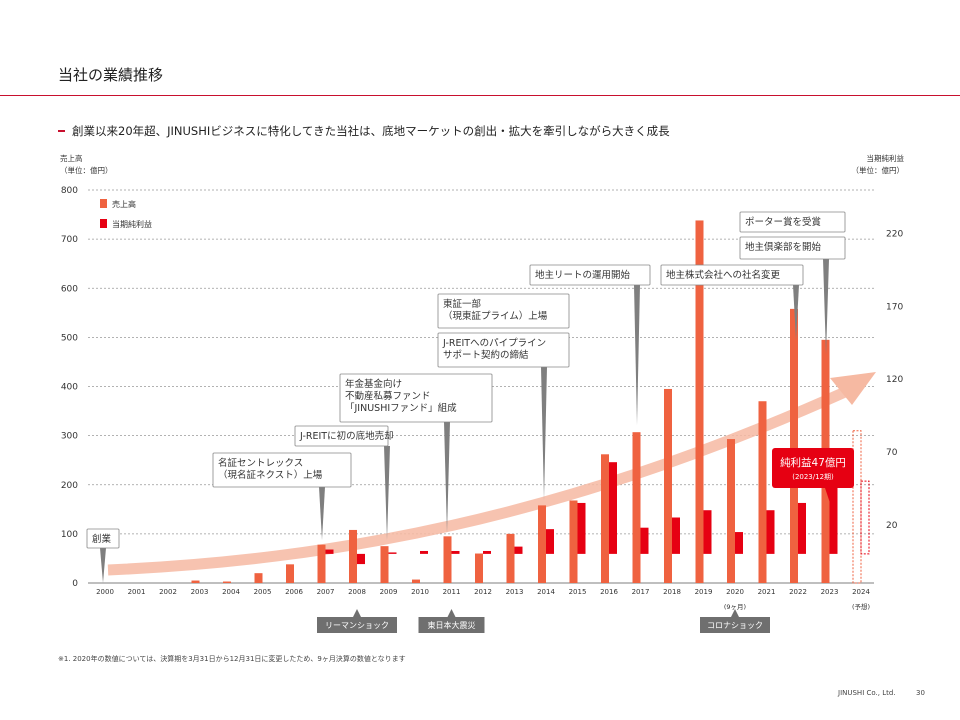 The width and height of the screenshot is (960, 720). I want to click on callout-text: 創業, so click(102, 539).